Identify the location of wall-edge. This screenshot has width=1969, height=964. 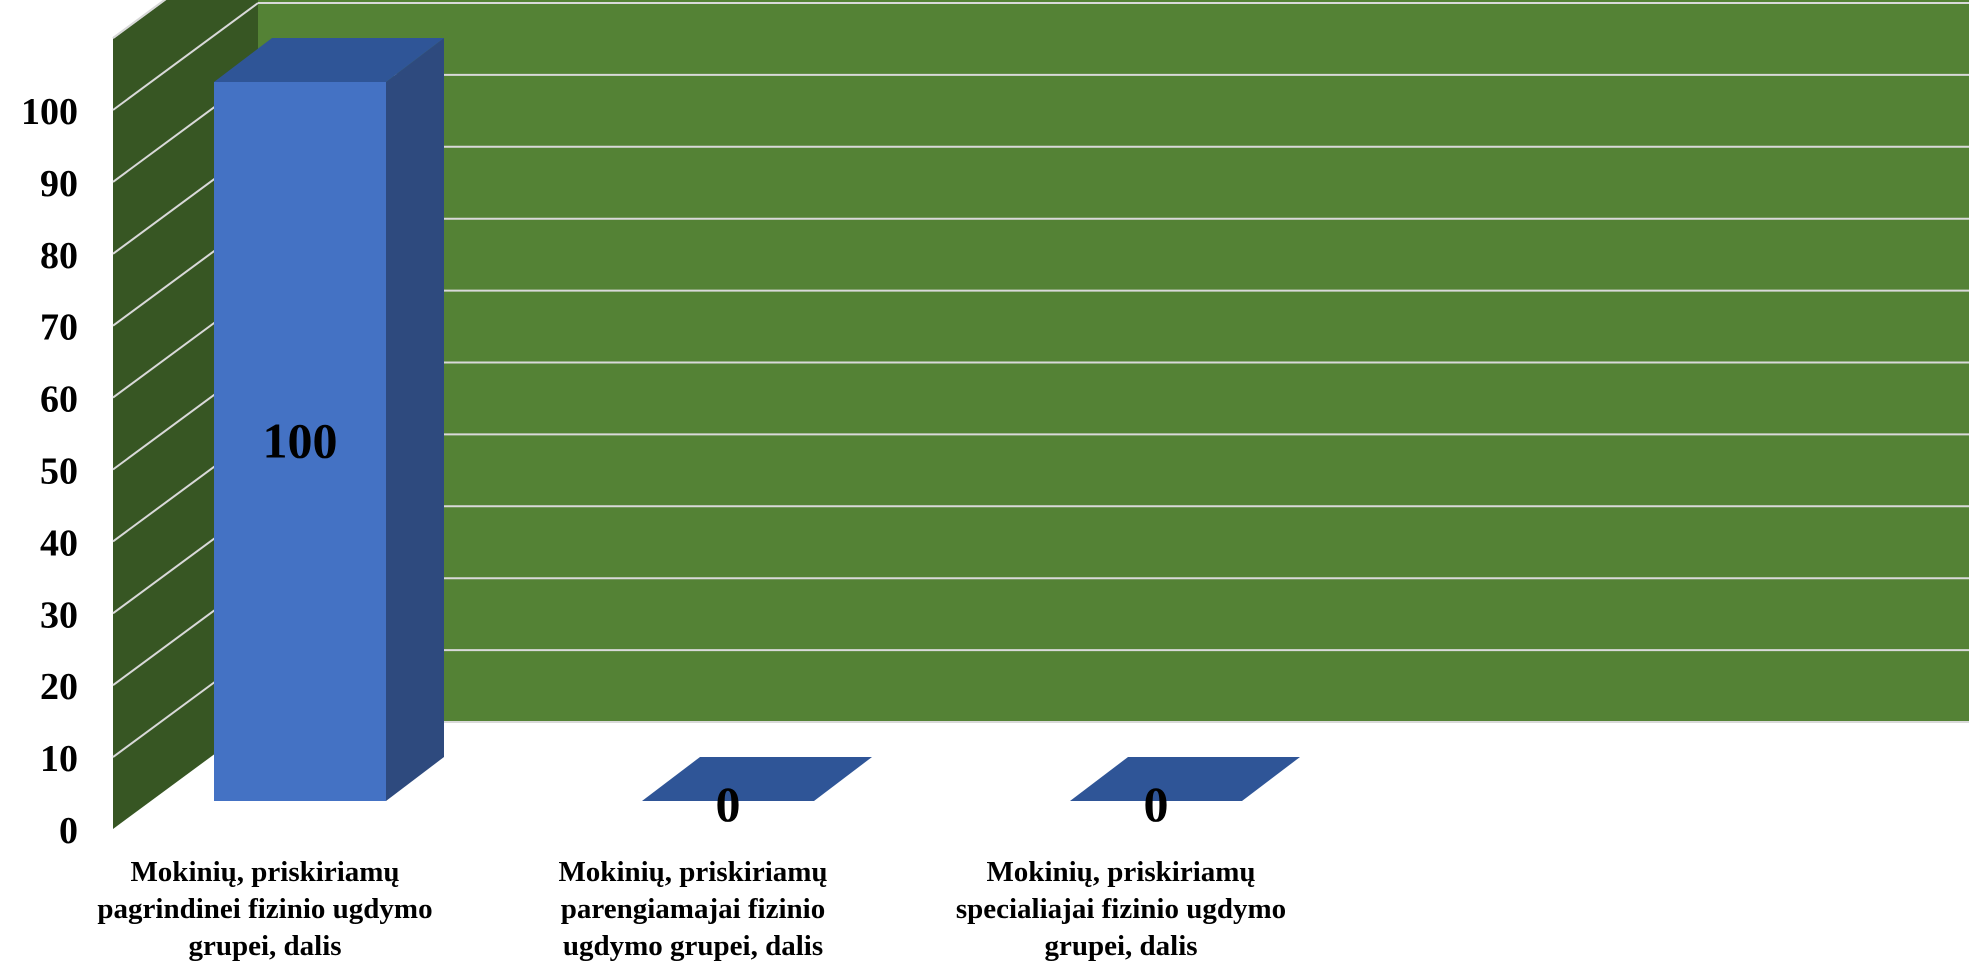
(139, 19).